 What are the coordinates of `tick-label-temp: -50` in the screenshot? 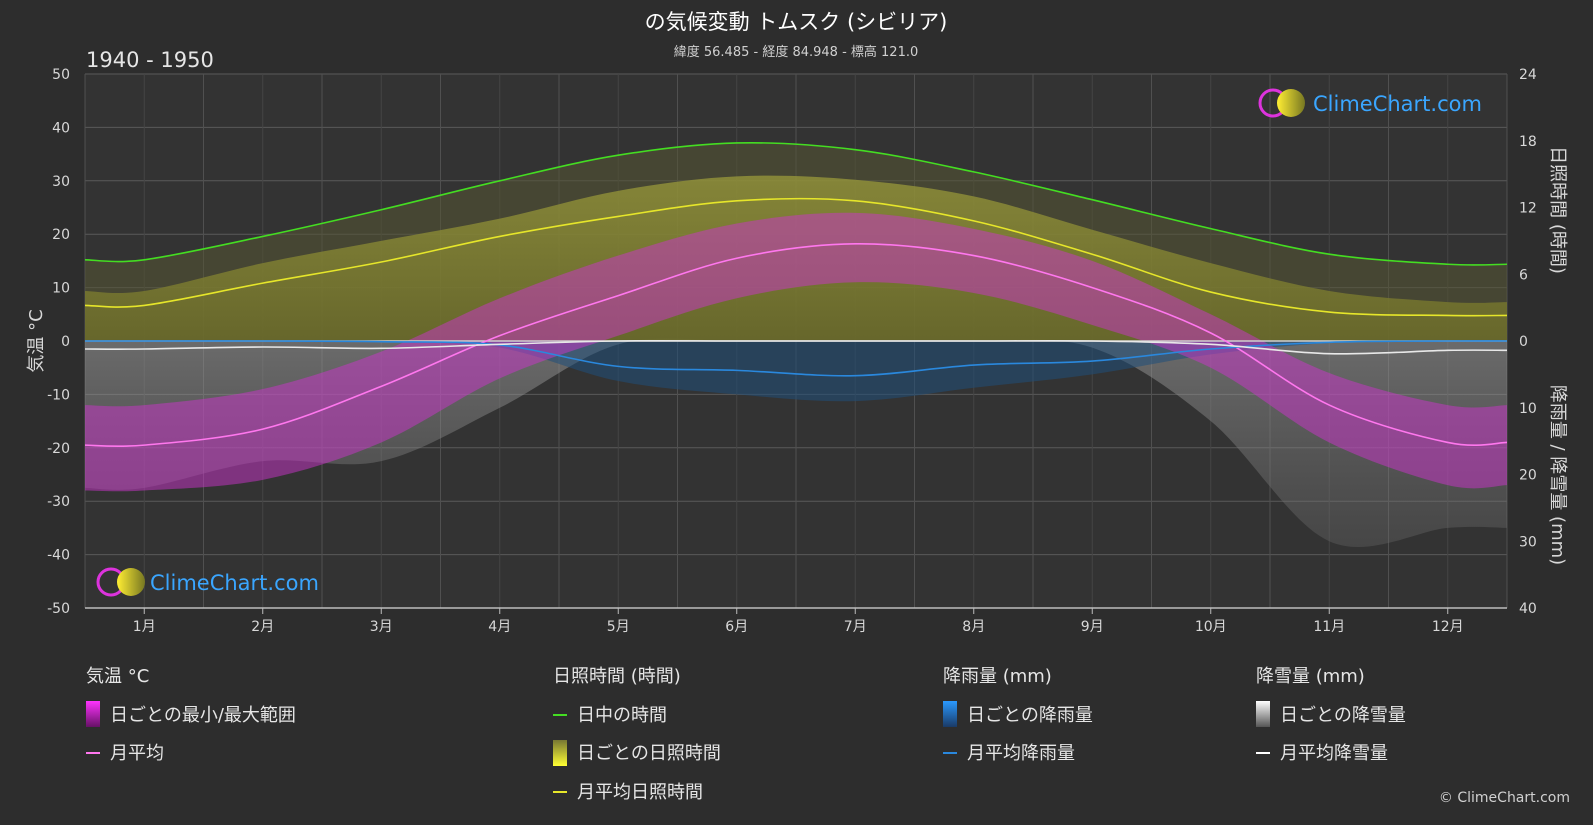 It's located at (58, 609).